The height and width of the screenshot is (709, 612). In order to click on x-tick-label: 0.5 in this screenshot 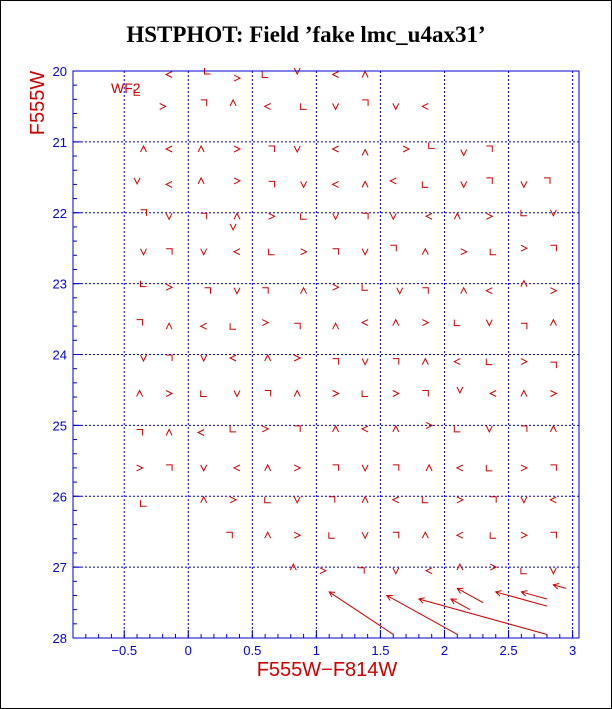, I will do `click(252, 650)`.